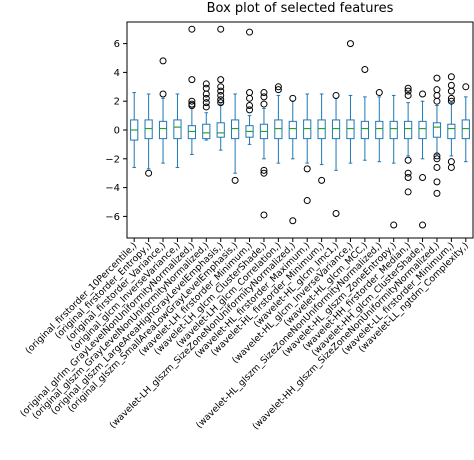 This screenshot has width=474, height=460. I want to click on chart-title: Box plot of selected features, so click(300, 8).